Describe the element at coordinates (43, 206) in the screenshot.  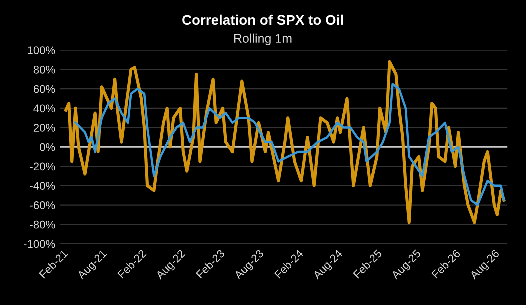
I see `y-tick-label: -60%` at that location.